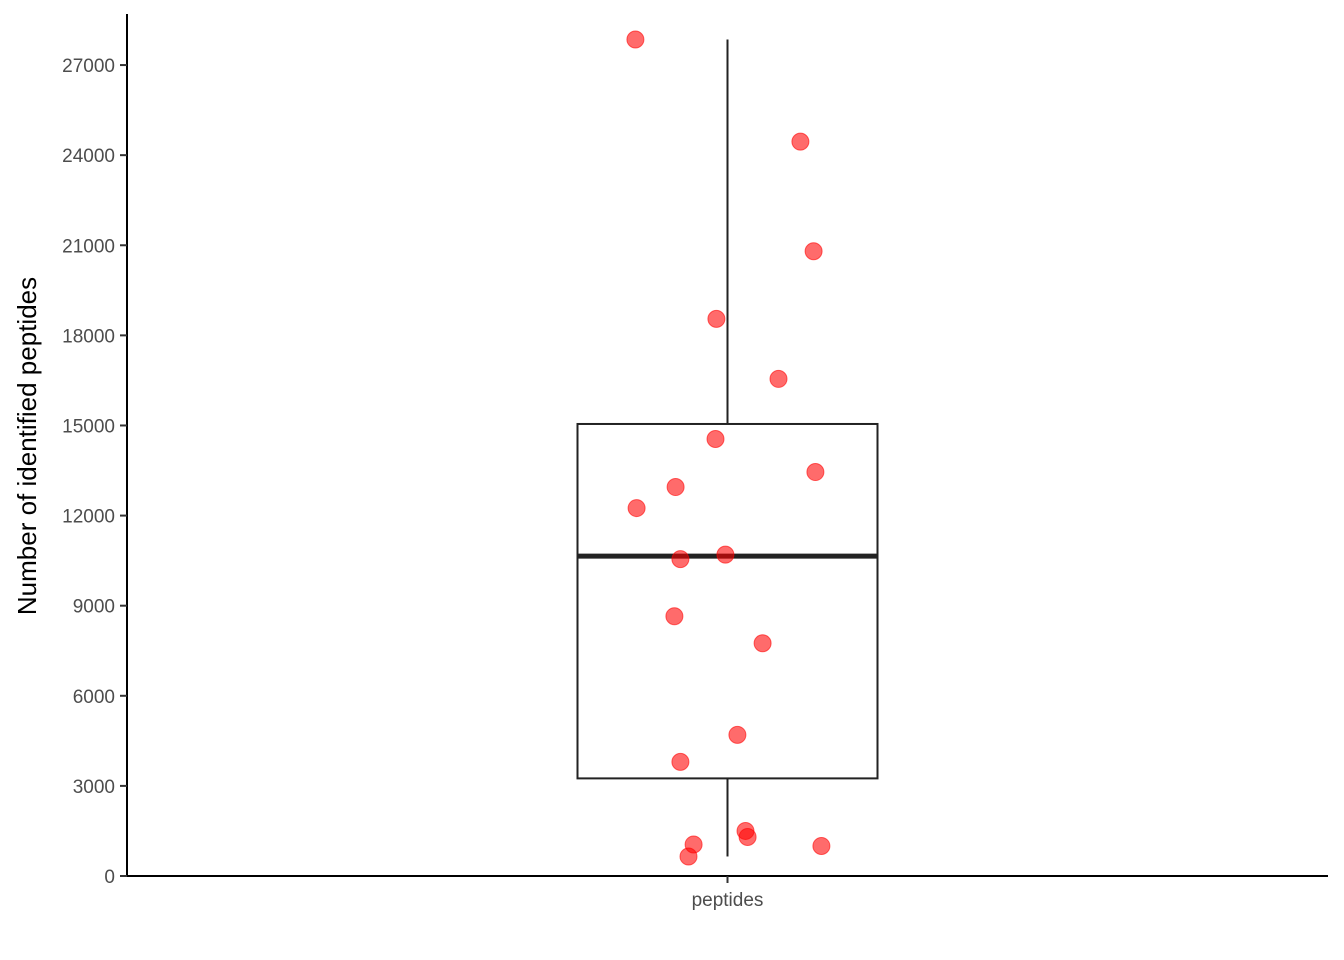 Image resolution: width=1344 pixels, height=960 pixels. Describe the element at coordinates (88, 156) in the screenshot. I see `y-tick-label: 24000` at that location.